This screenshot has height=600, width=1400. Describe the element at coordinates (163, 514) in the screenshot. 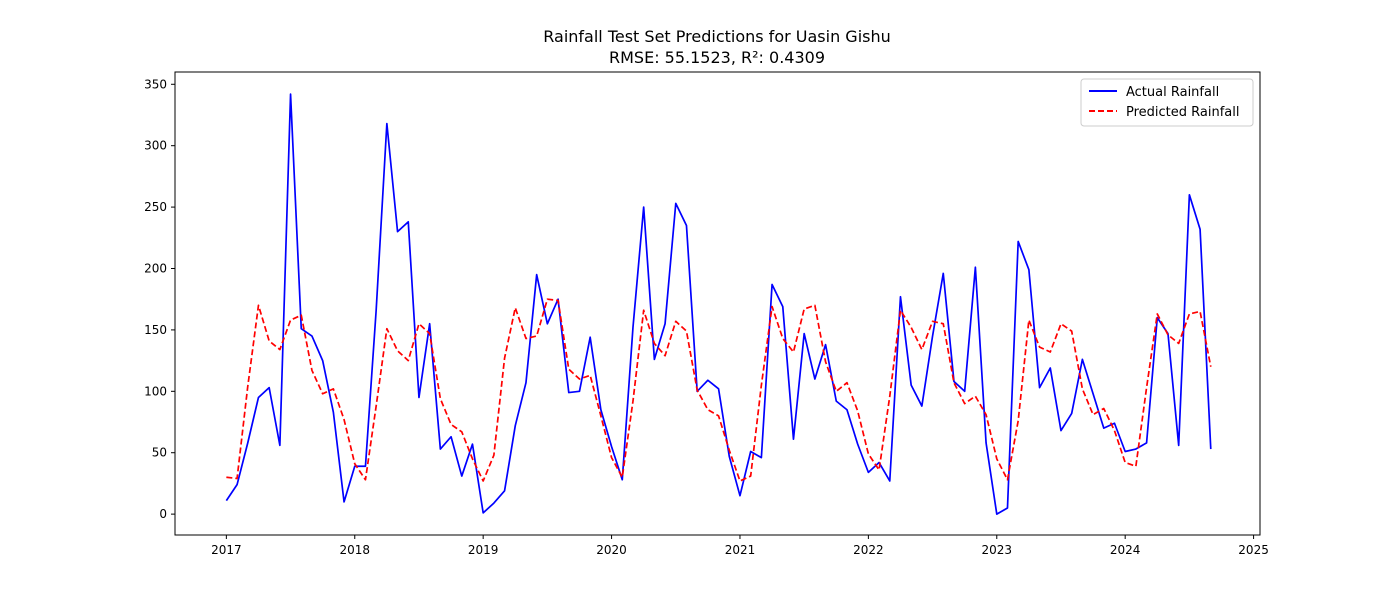

I see `y-tick-label: 0` at that location.